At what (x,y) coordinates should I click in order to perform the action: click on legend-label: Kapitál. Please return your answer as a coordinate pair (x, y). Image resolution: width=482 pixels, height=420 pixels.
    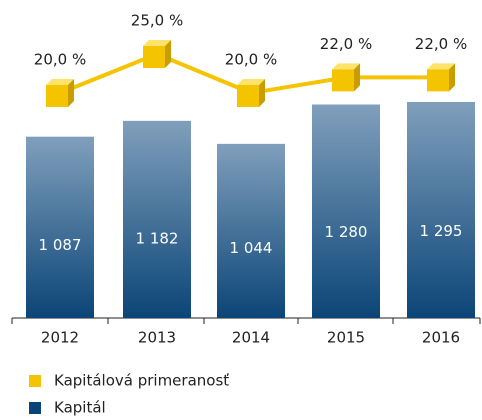
    Looking at the image, I should click on (80, 408).